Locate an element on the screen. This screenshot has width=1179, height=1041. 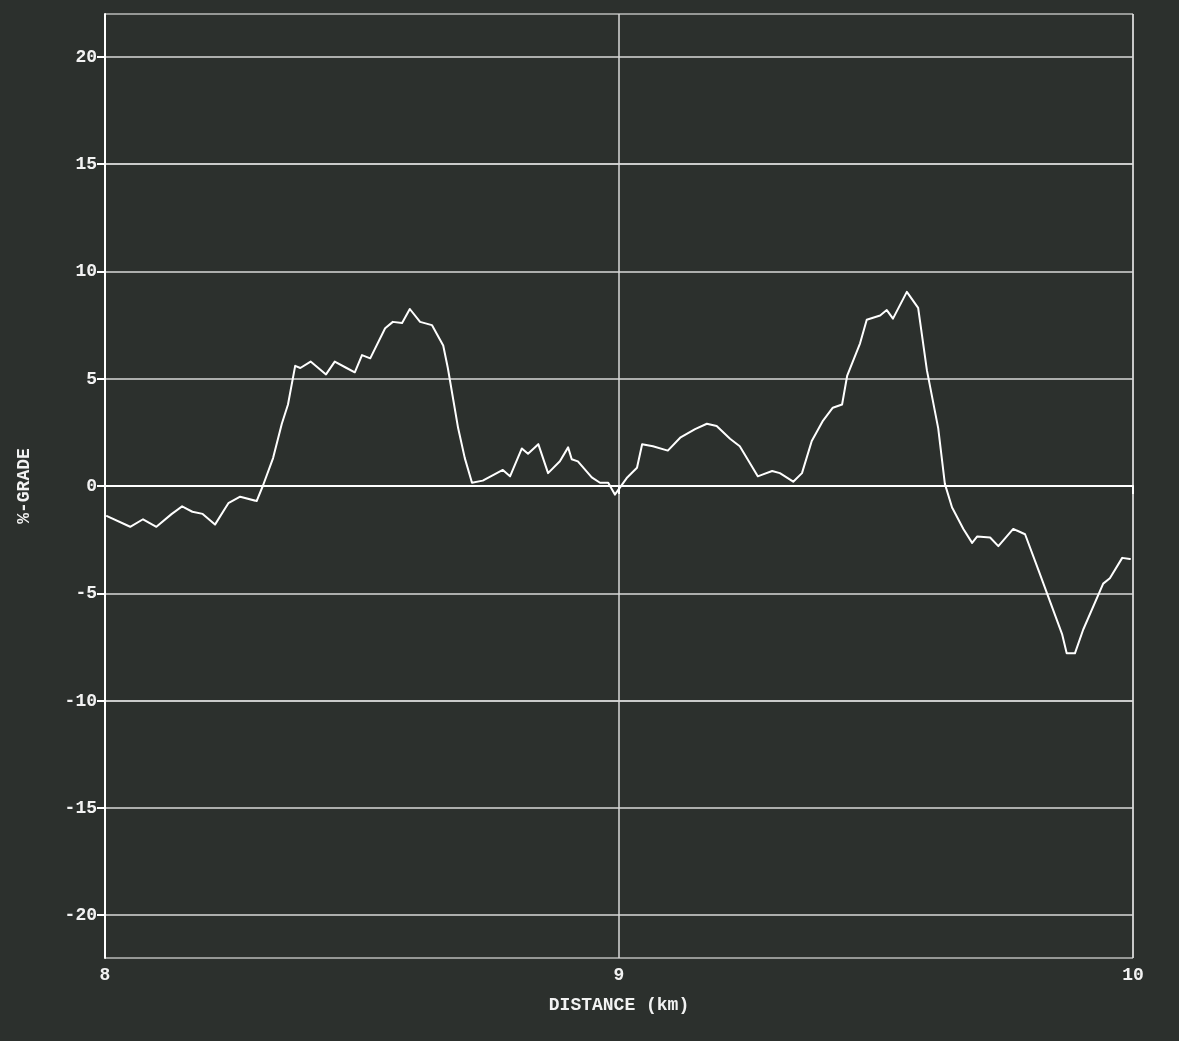
y-tick-label: -15 is located at coordinates (80, 807).